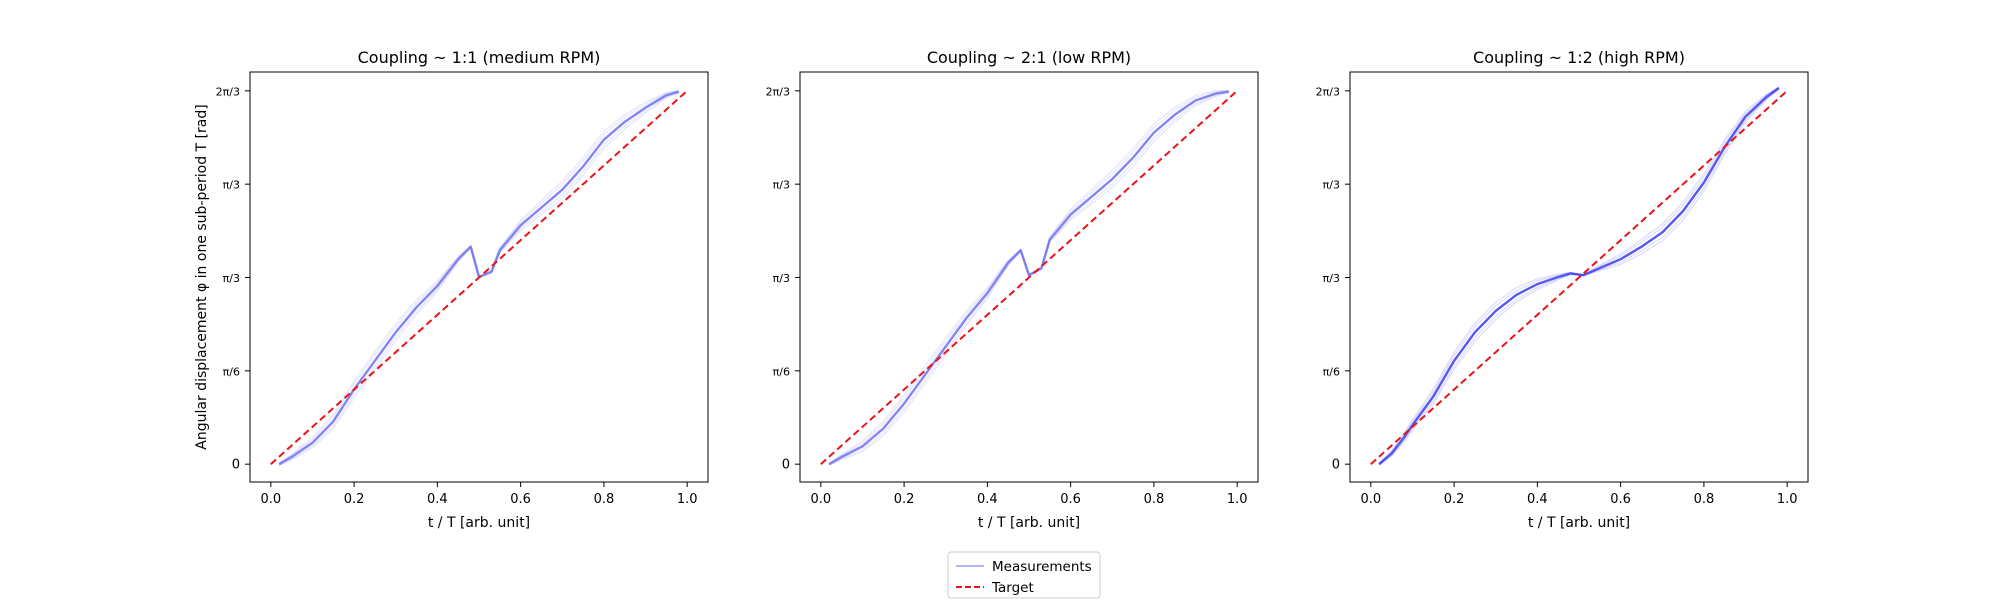  What do you see at coordinates (479, 57) in the screenshot?
I see `subplot-title: Coupling ~ 1:1 (medium RPM)` at bounding box center [479, 57].